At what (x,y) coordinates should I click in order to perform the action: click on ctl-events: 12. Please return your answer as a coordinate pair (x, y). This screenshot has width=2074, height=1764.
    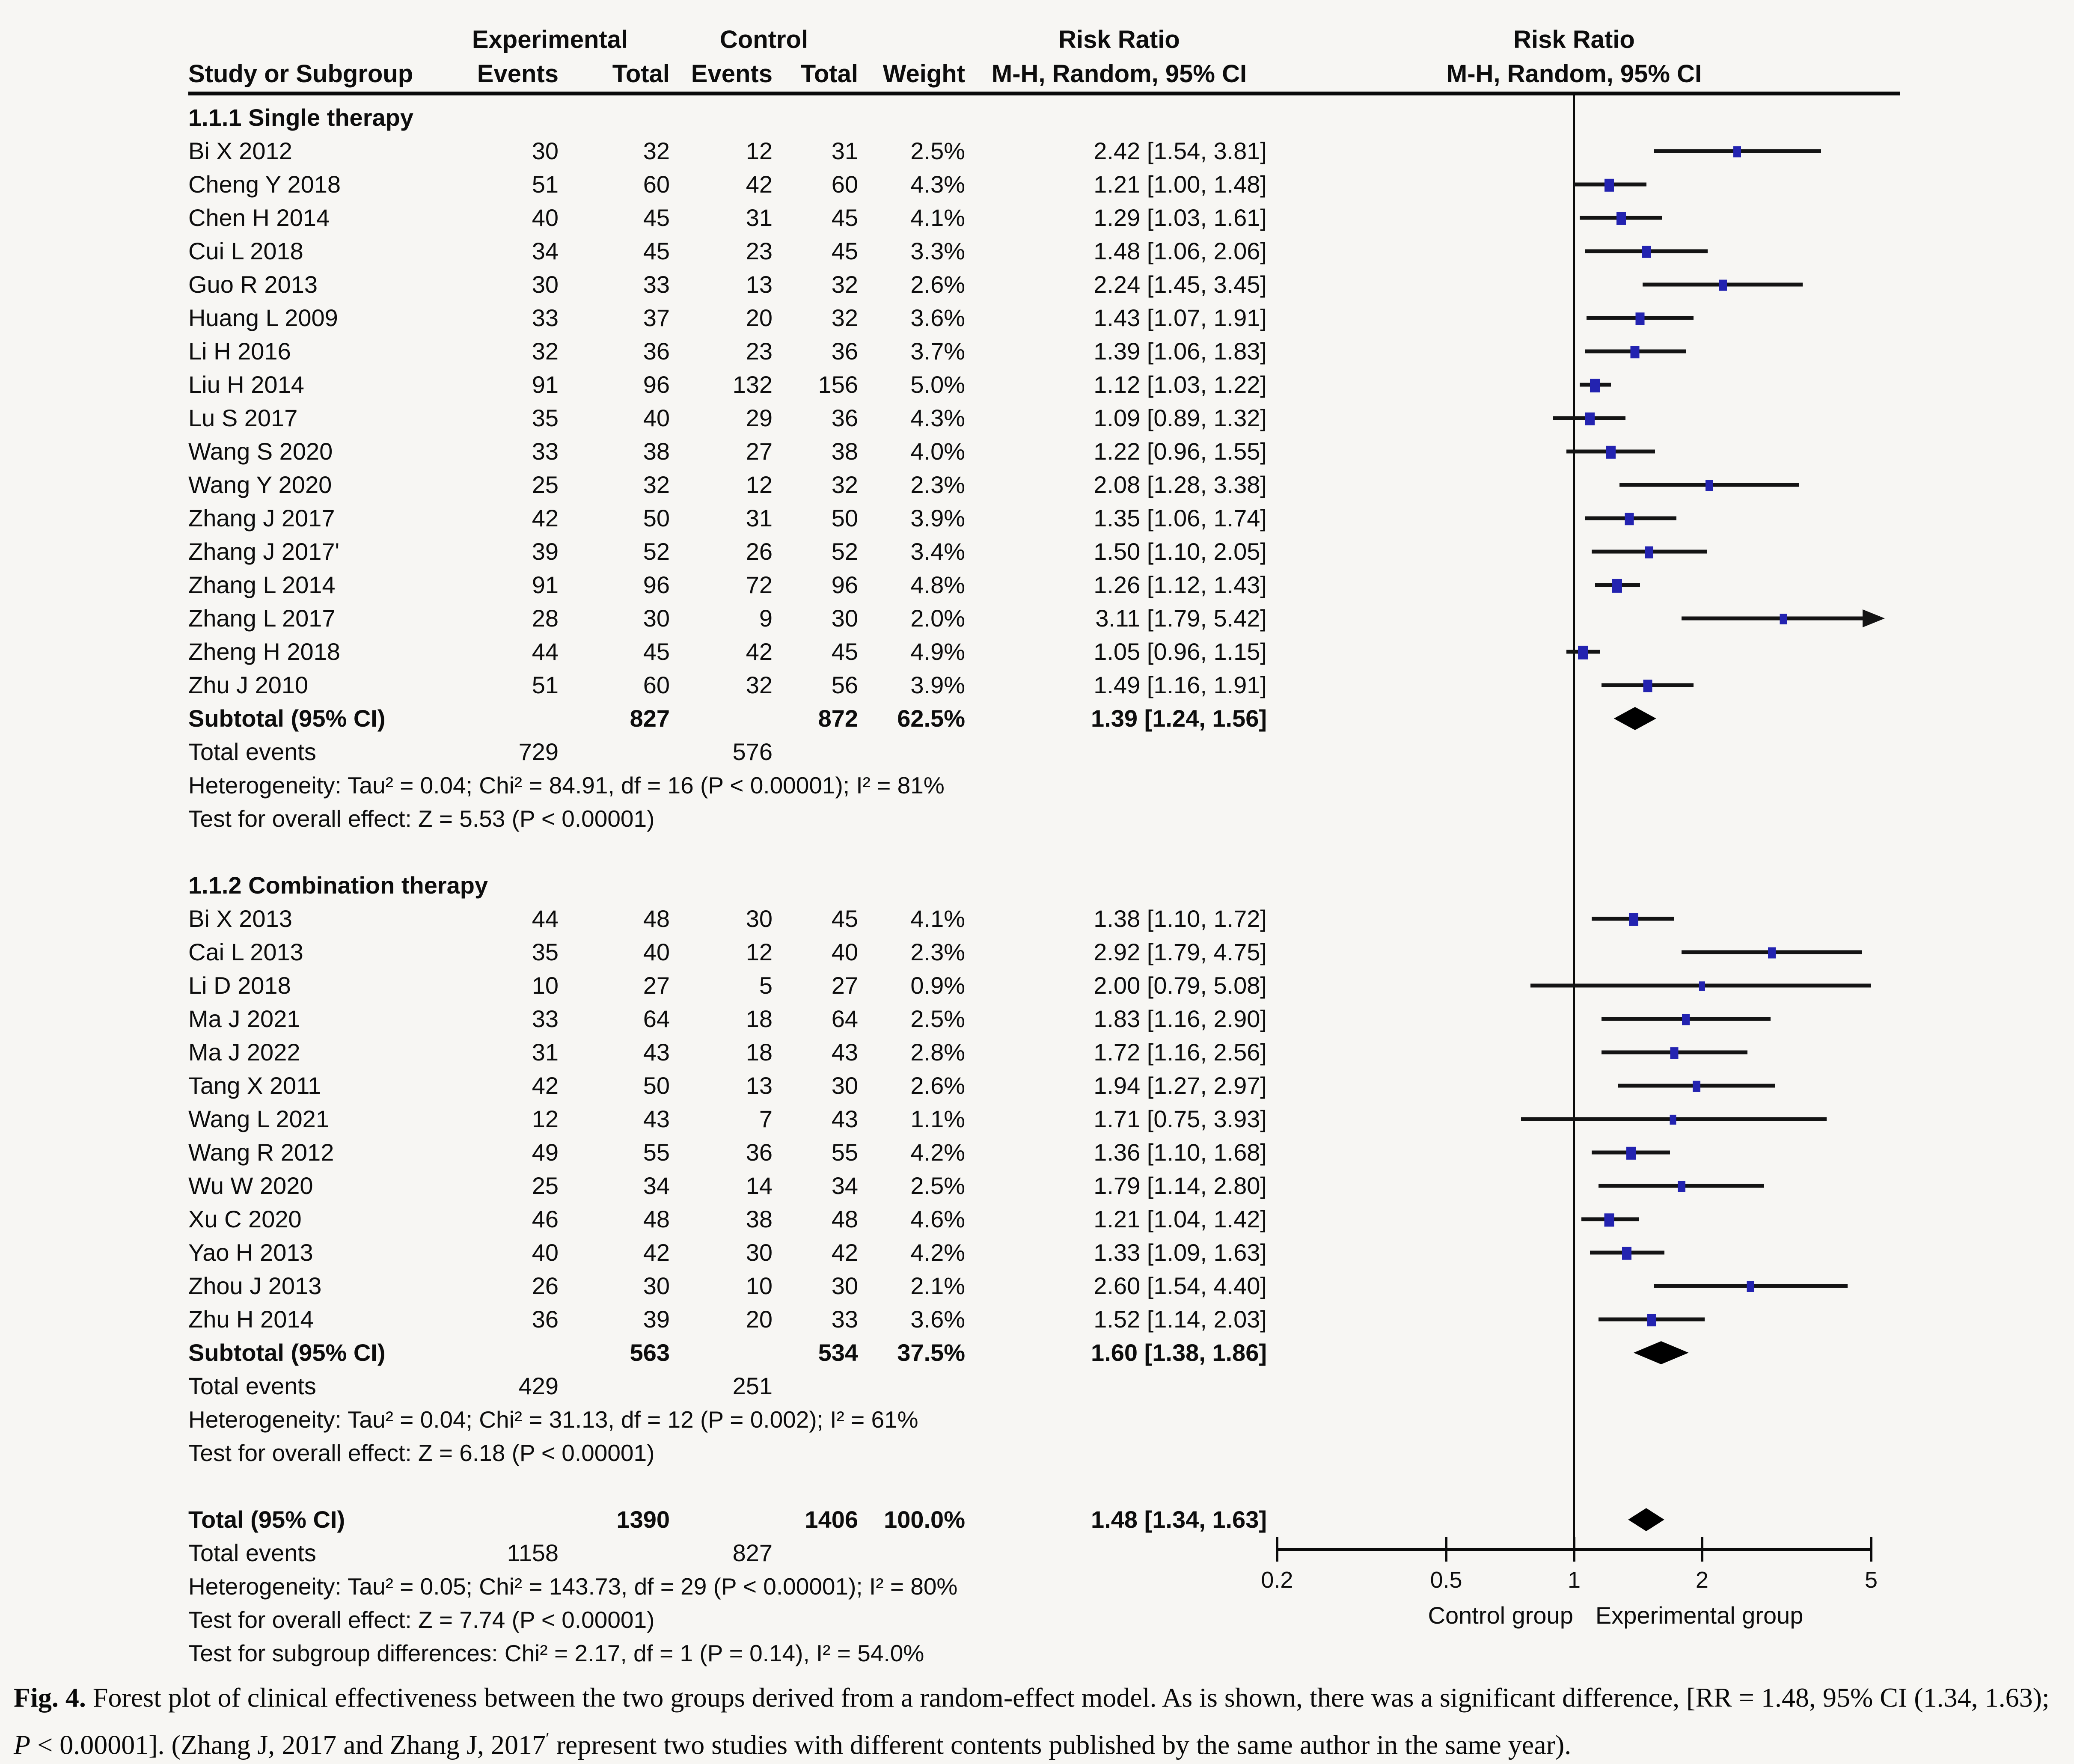
    Looking at the image, I should click on (759, 484).